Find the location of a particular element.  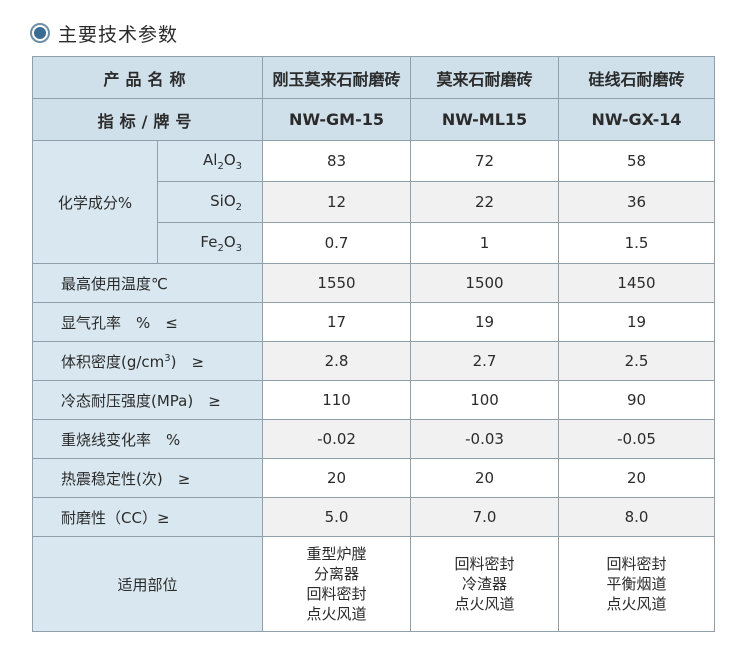

section-heading: 主要技术参数 is located at coordinates (104, 33).